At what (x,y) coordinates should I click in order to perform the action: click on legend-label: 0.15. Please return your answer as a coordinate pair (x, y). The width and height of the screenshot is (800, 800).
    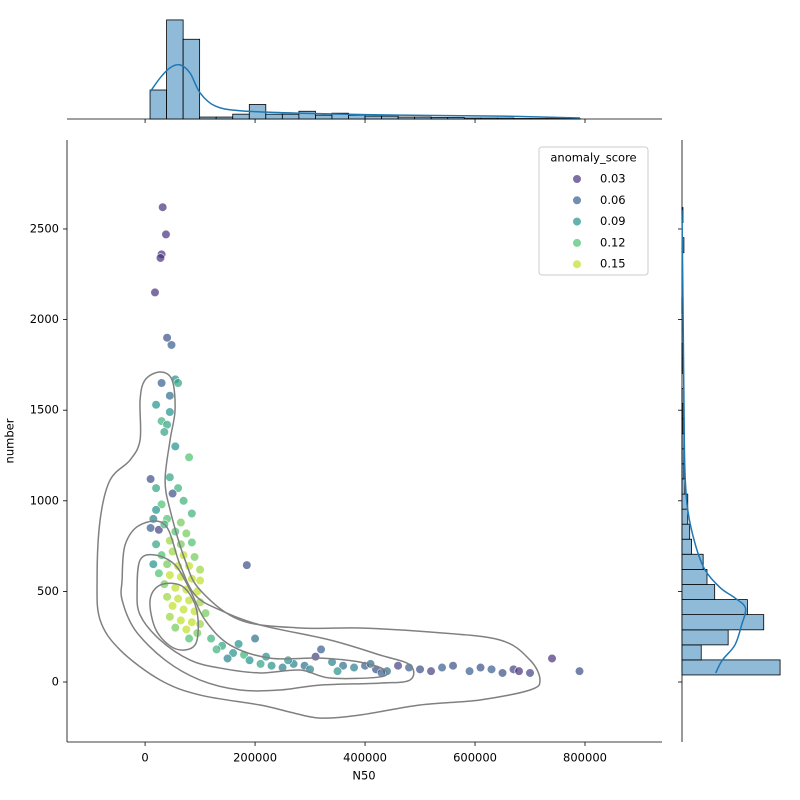
    Looking at the image, I should click on (613, 264).